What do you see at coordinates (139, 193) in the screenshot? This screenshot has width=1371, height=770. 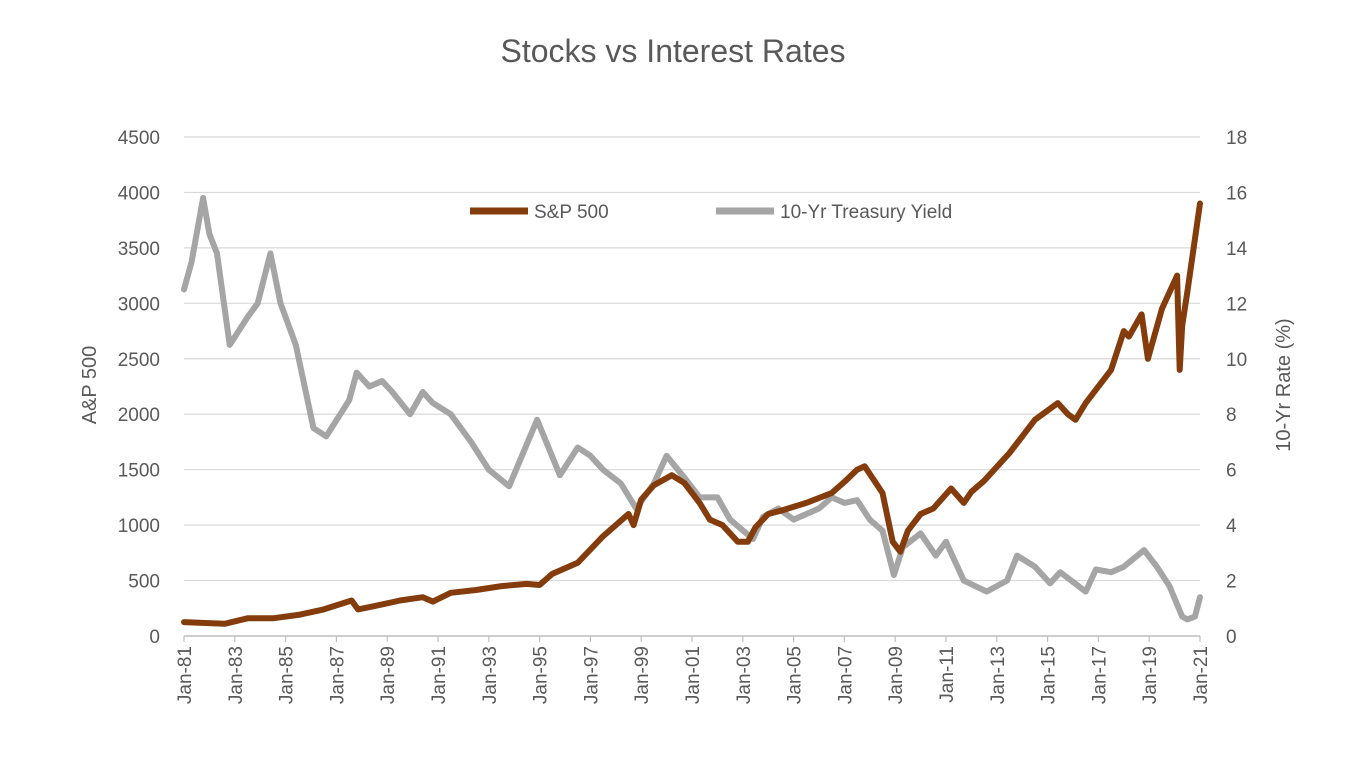 I see `left-tick-label: 4000` at bounding box center [139, 193].